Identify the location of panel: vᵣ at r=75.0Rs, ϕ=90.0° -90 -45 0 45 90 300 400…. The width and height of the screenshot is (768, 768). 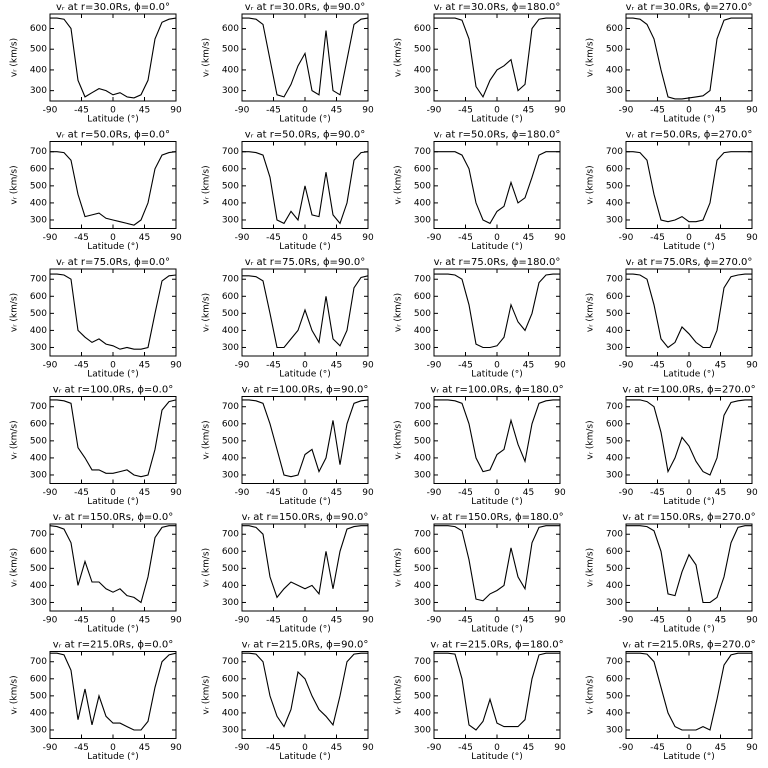
(288, 318).